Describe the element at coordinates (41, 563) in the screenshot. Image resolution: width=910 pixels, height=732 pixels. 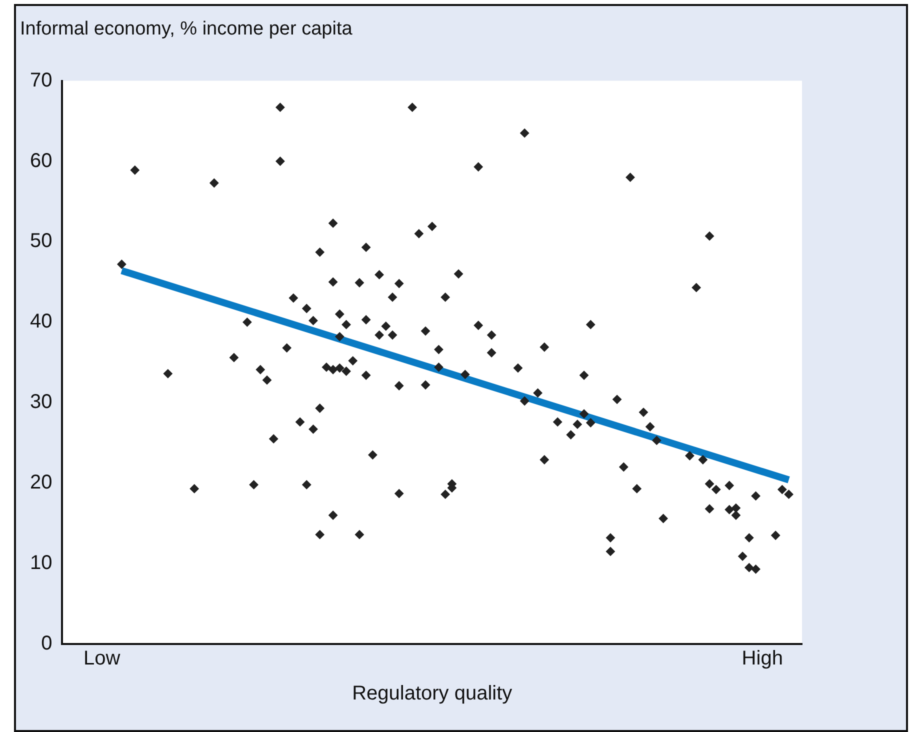
I see `y-tick-label: 10` at that location.